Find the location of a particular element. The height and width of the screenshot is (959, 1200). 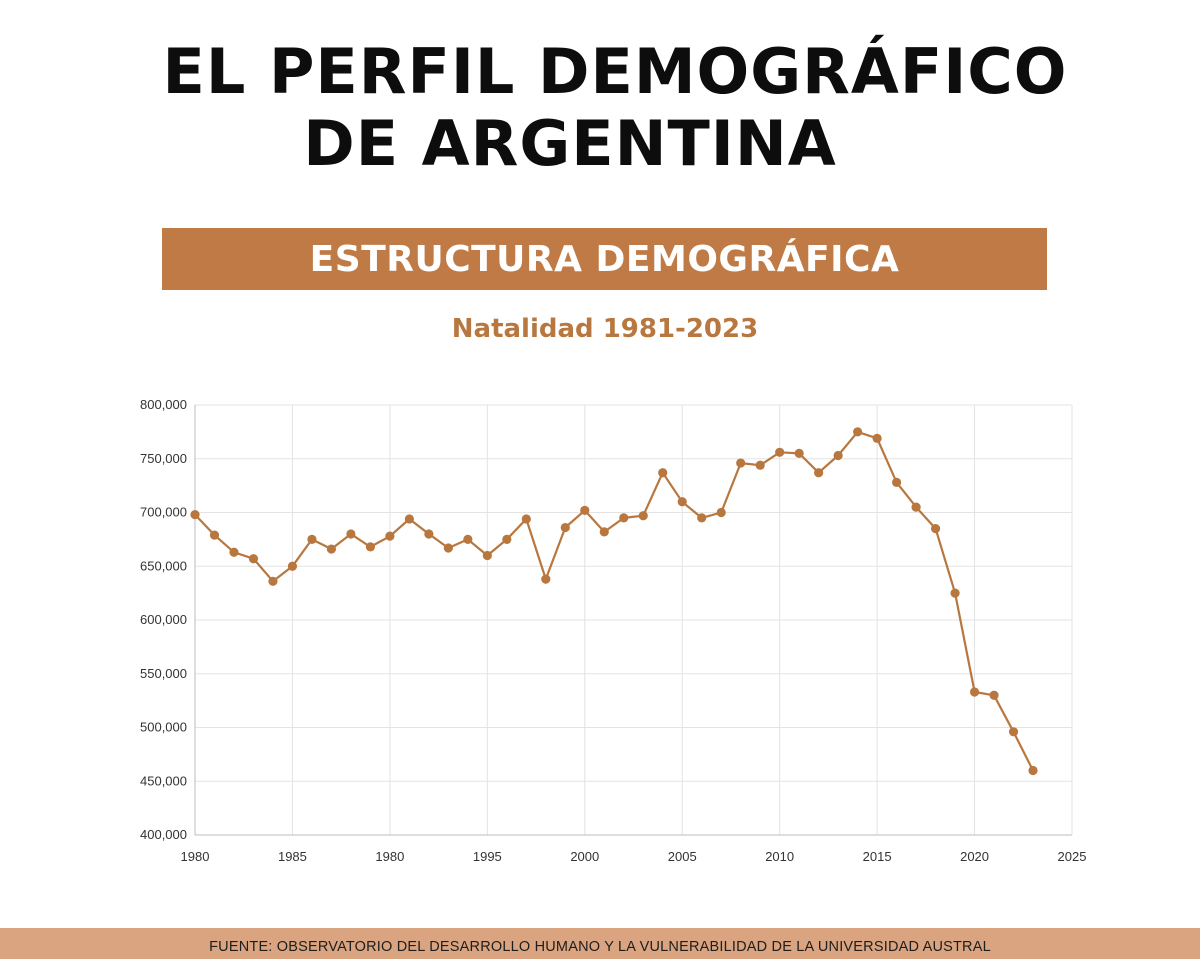

x-tick-label: 1995 is located at coordinates (487, 856).